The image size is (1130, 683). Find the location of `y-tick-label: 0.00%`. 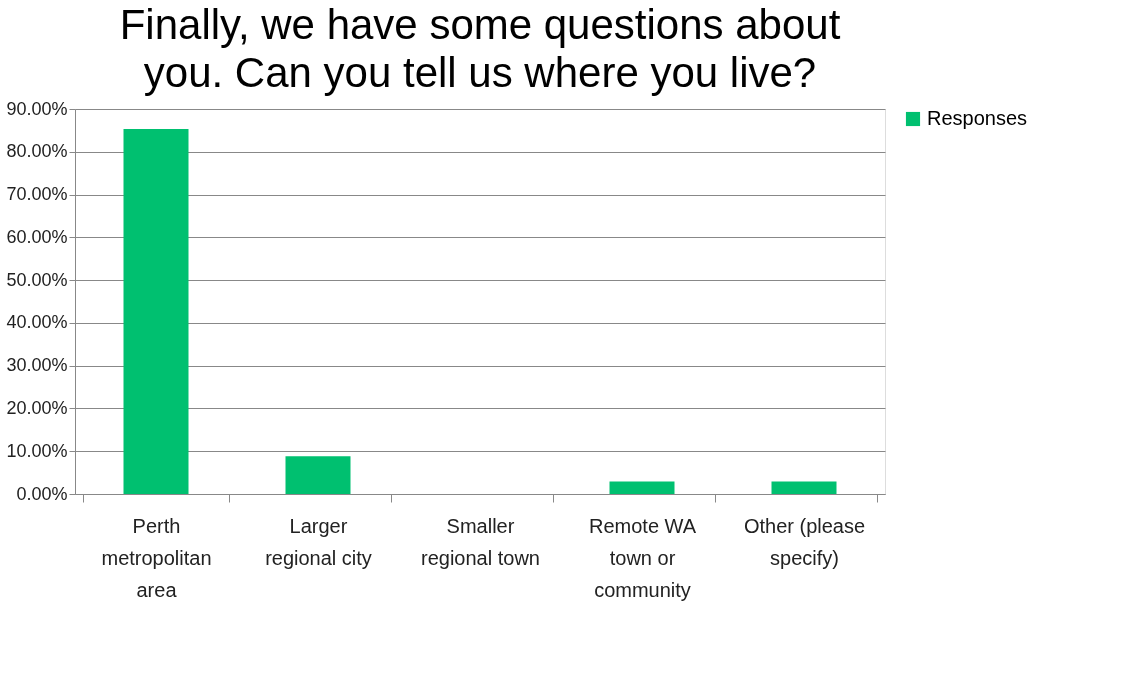

y-tick-label: 0.00% is located at coordinates (42, 493).